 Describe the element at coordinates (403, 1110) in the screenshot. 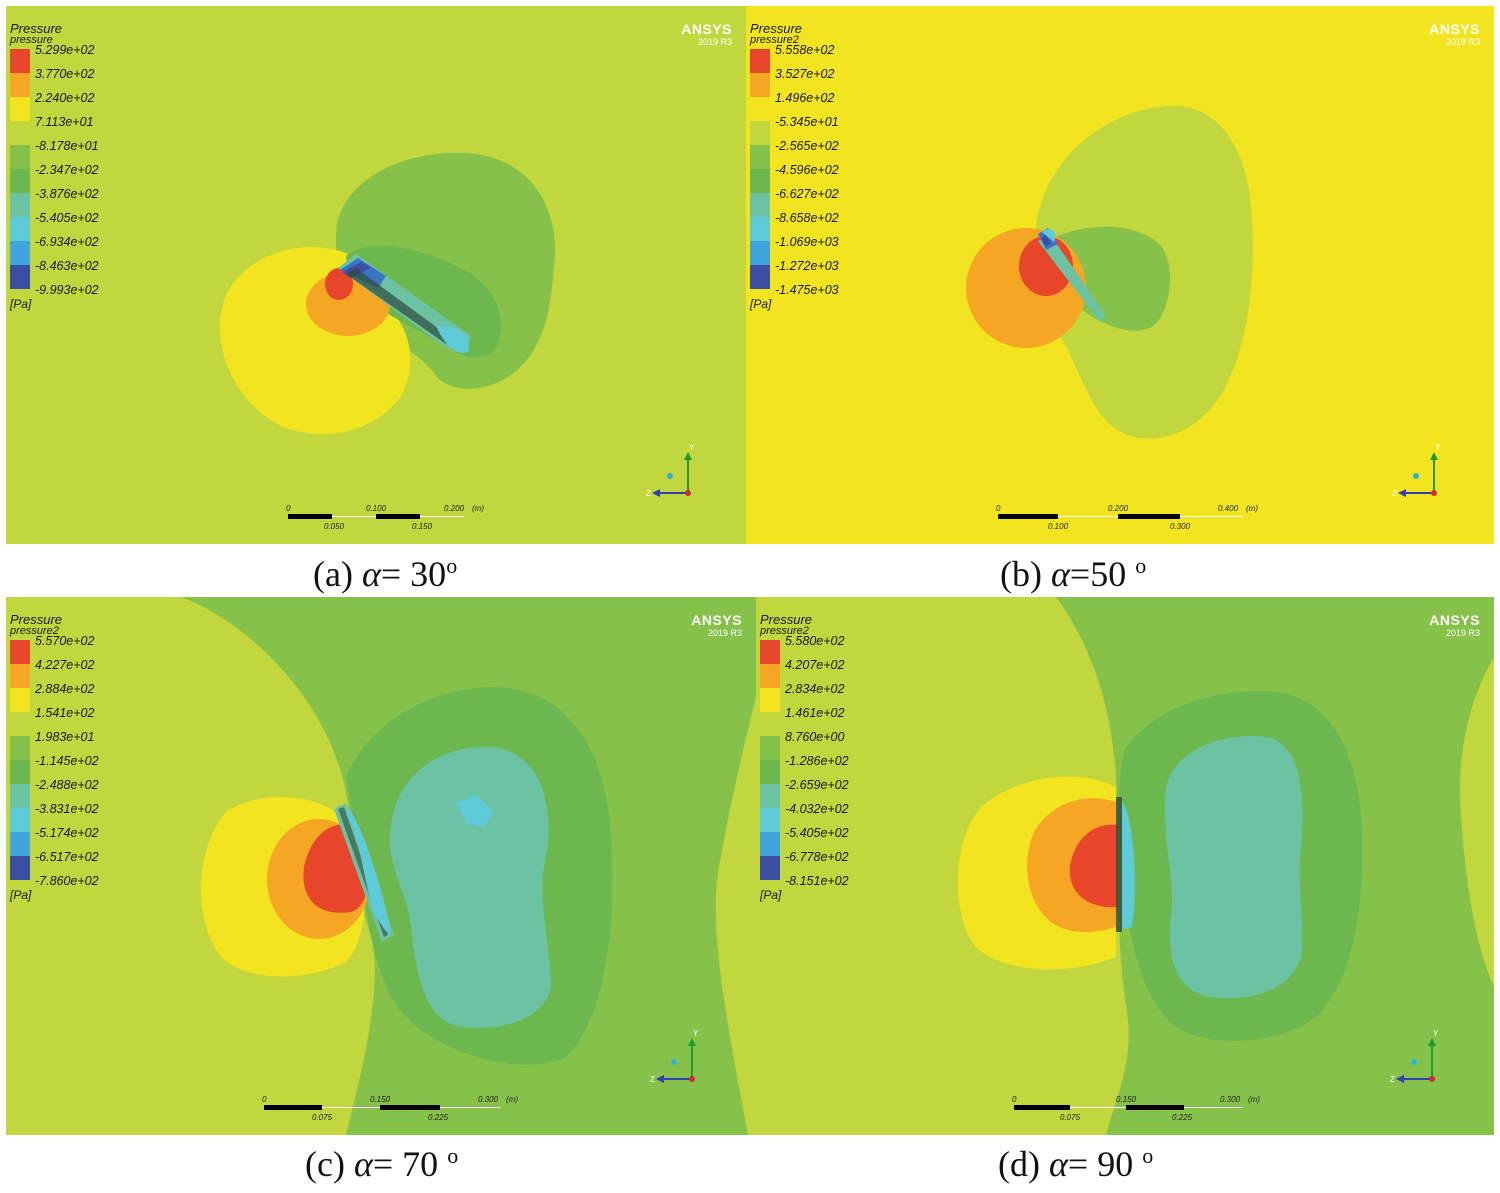

I see `scale-bar-c: 0 0.150 0.300 (m) 0.075 0.225` at that location.